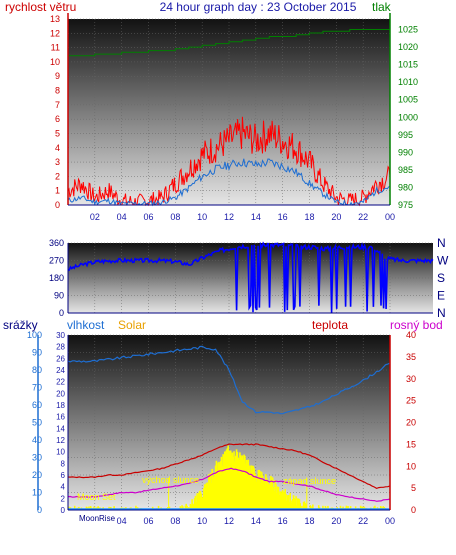 The height and width of the screenshot is (555, 456). Describe the element at coordinates (37, 493) in the screenshot. I see `rain-tick-label: 10` at that location.